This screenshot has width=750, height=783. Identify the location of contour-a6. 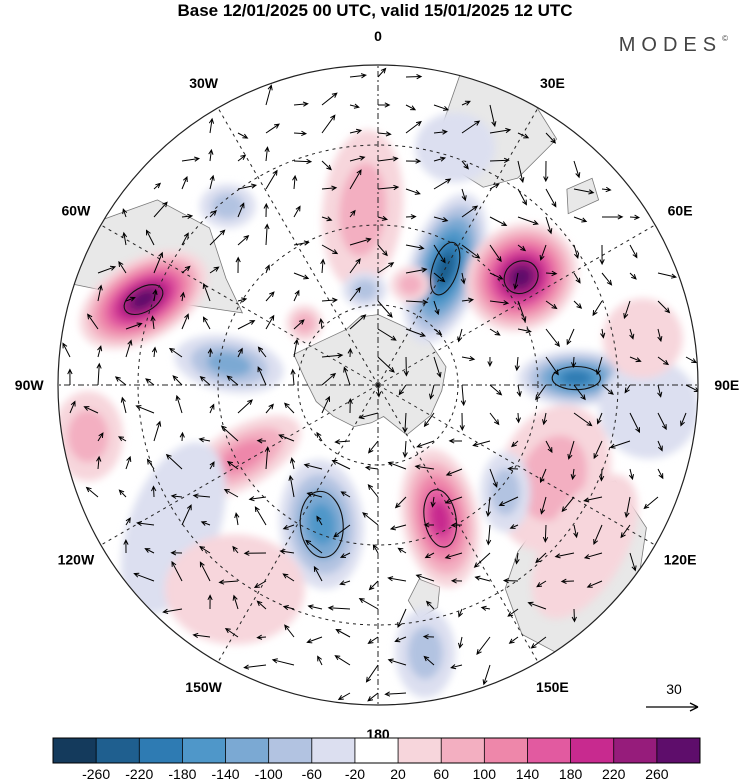
(321, 524).